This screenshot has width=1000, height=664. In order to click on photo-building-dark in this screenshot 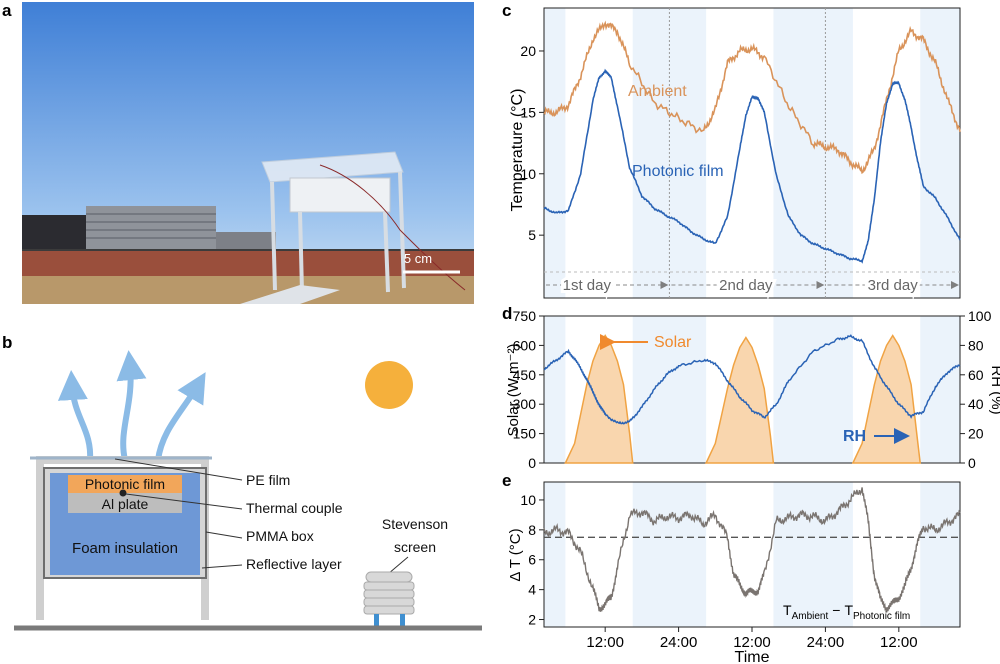, I will do `click(57, 235)`.